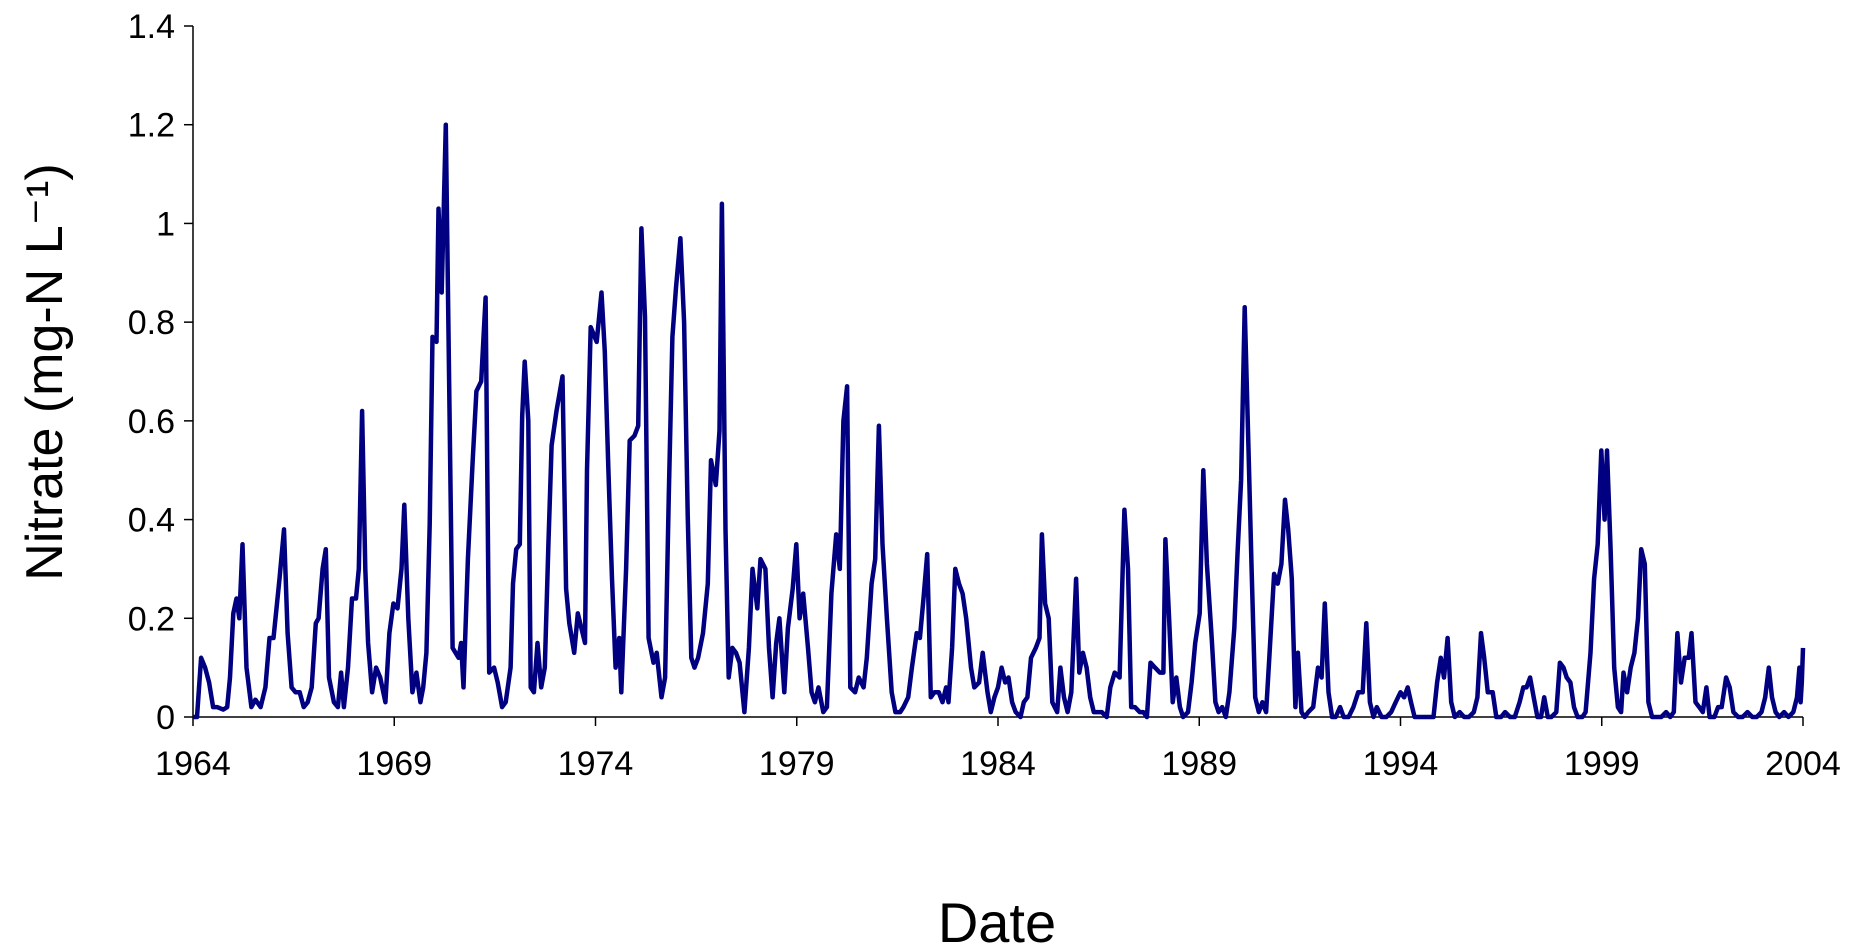 The height and width of the screenshot is (950, 1852). I want to click on y-tick-label: 0.4, so click(151, 521).